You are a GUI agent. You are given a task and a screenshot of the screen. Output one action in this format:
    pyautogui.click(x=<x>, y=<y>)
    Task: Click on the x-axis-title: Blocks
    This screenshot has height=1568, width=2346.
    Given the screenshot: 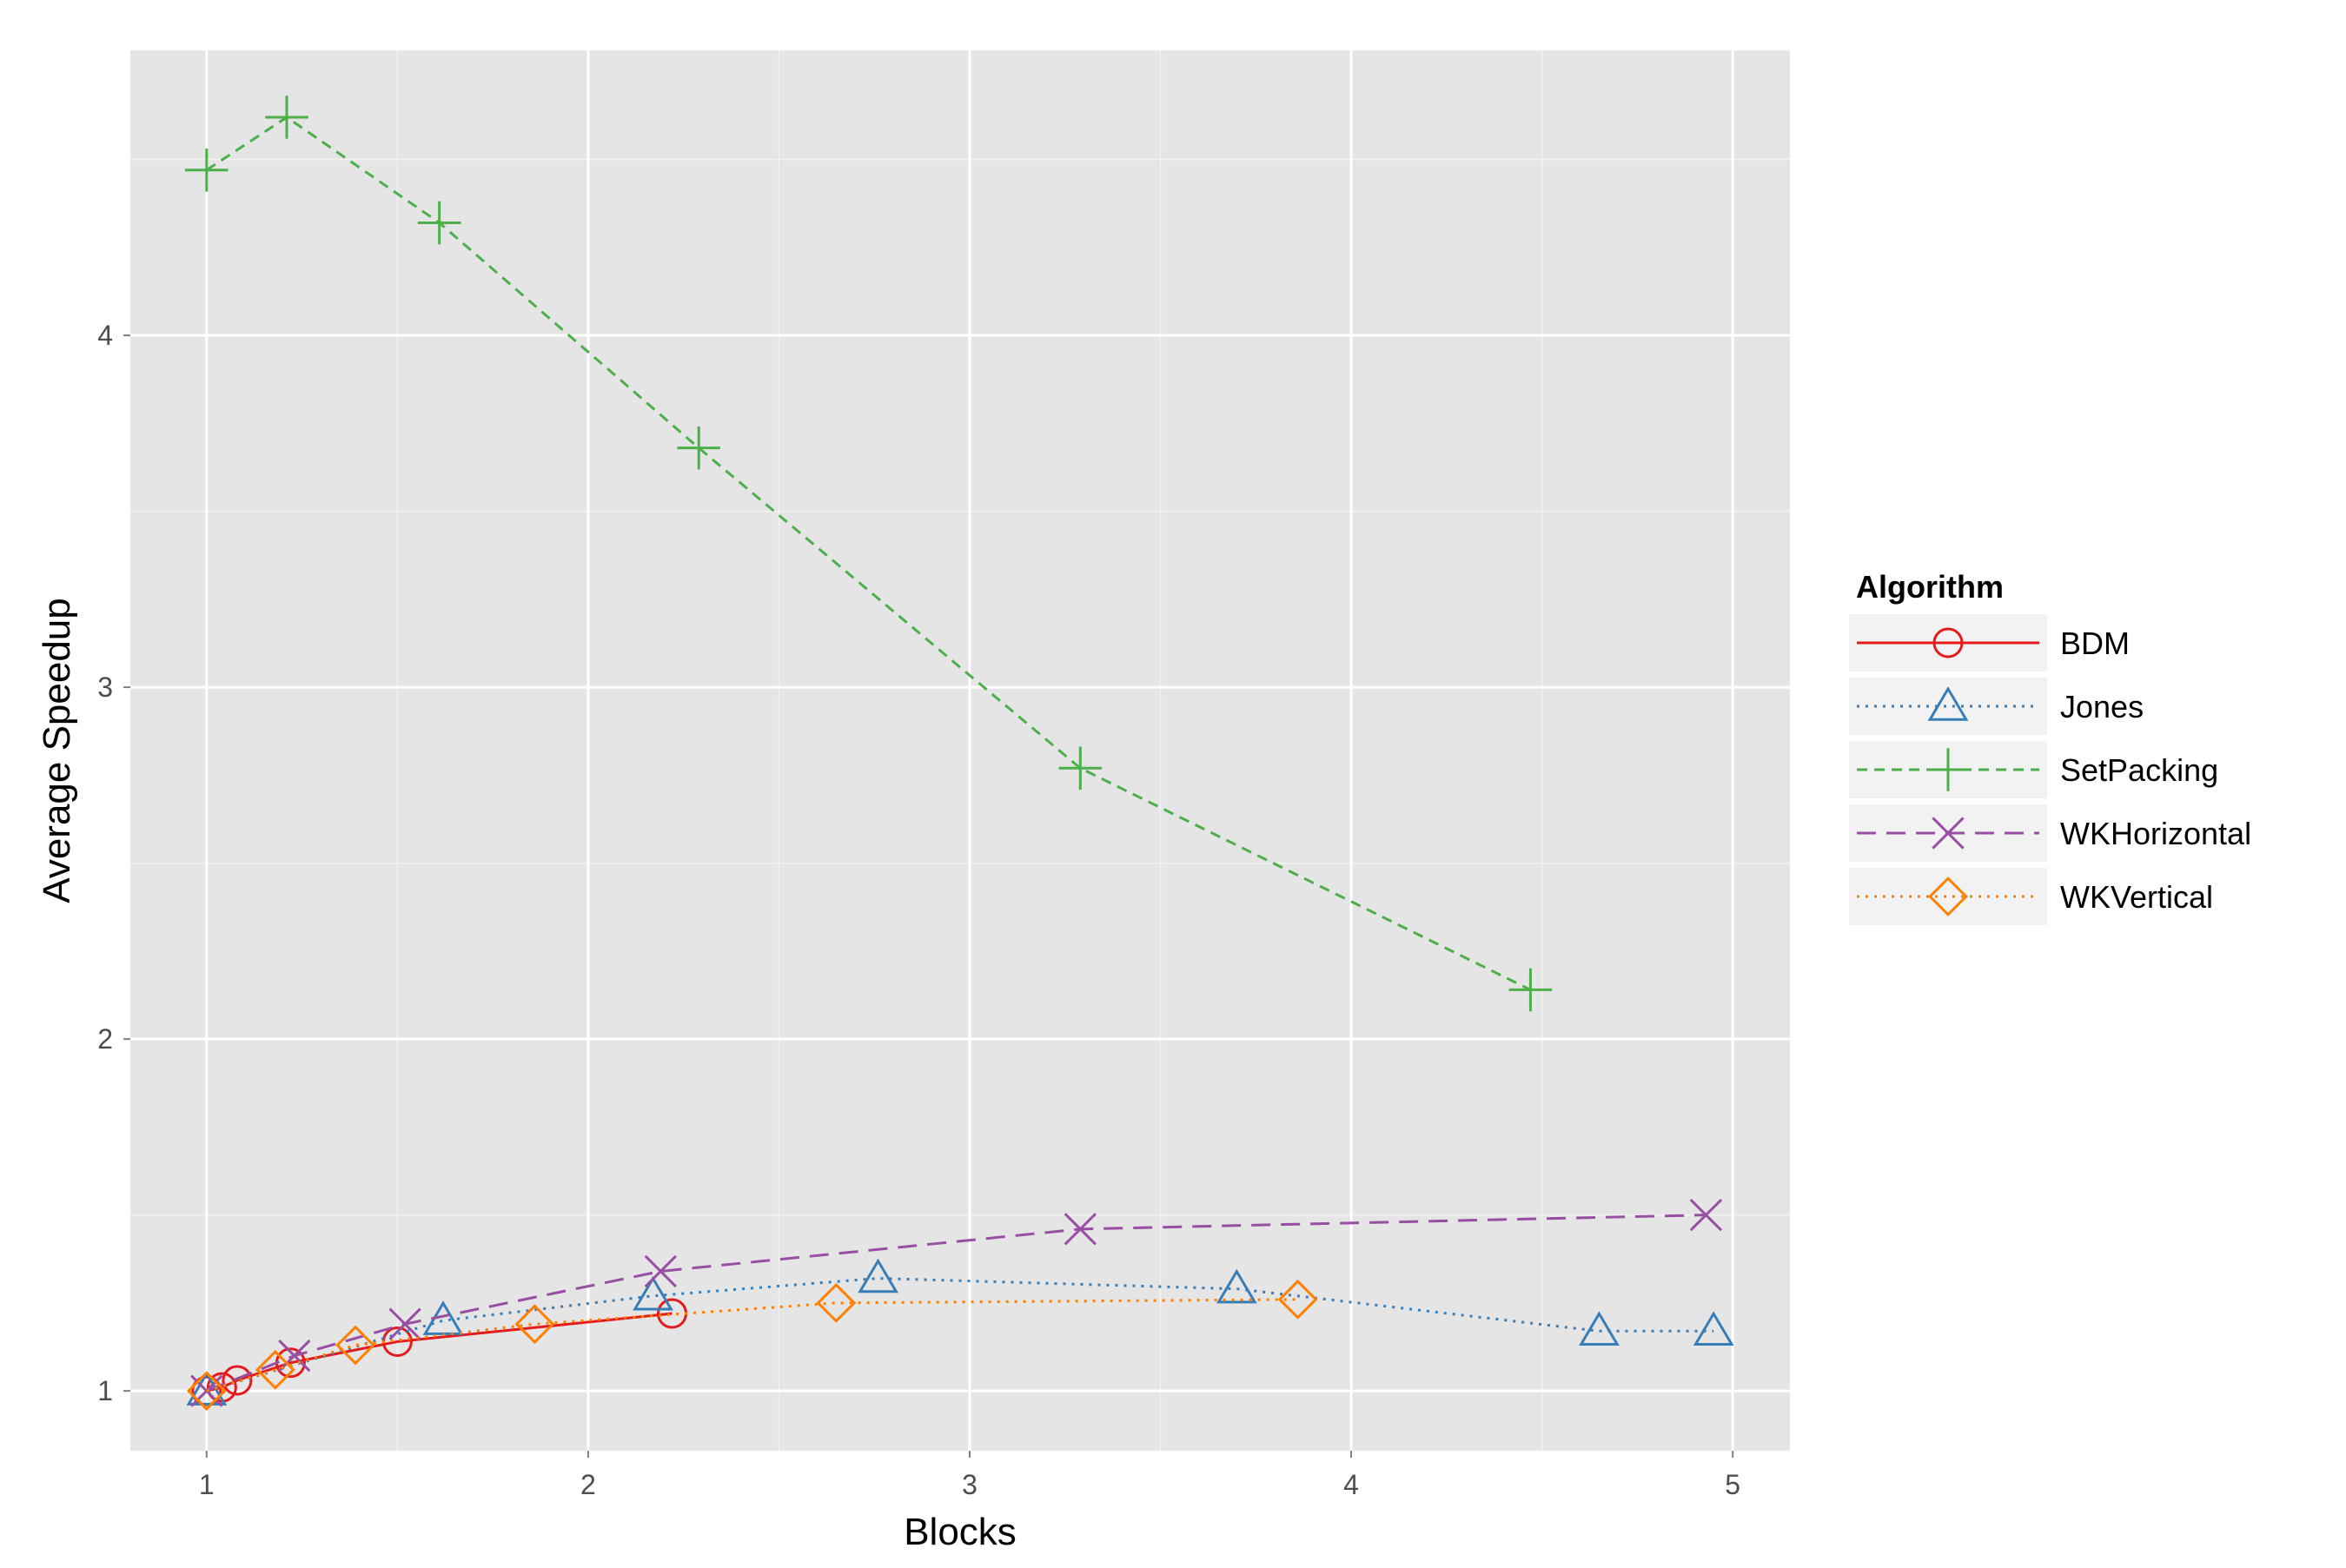 What is the action you would take?
    pyautogui.click(x=961, y=1532)
    